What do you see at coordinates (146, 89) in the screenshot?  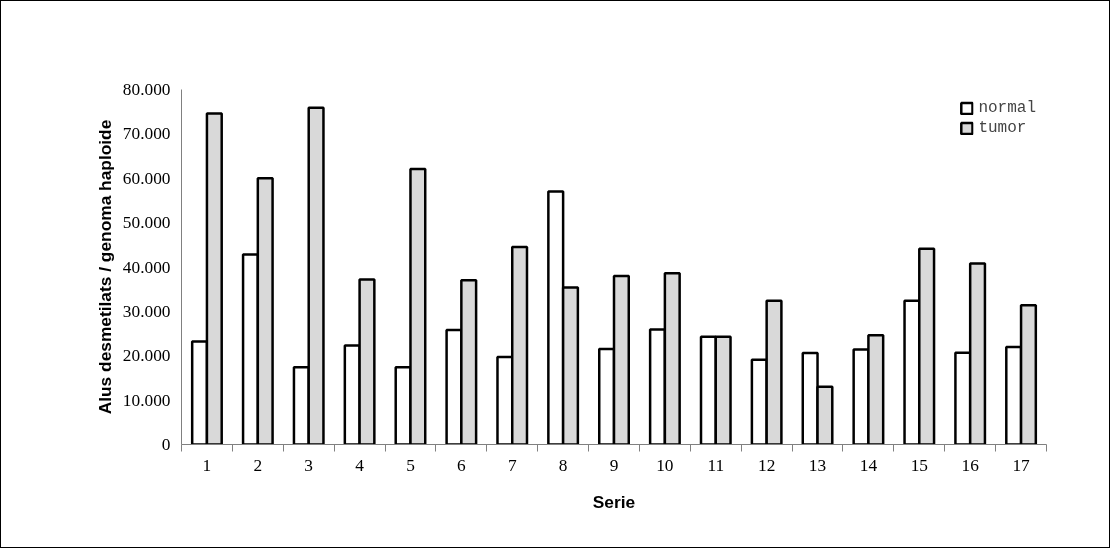 I see `y-tick-label: 80.000` at bounding box center [146, 89].